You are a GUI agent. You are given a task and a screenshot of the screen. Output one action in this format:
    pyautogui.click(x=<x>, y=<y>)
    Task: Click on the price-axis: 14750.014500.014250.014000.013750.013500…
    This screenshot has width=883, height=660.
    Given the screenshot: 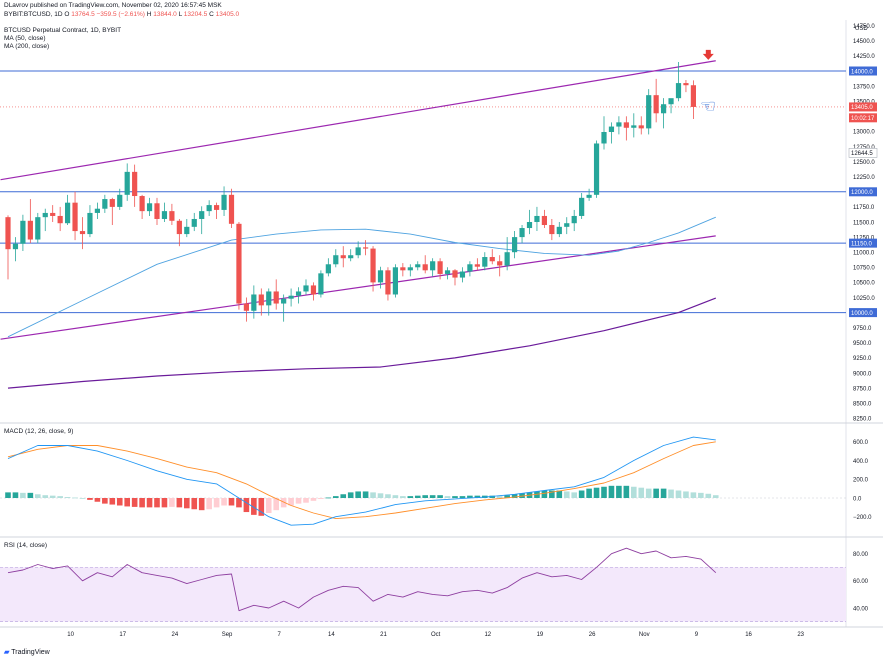 What is the action you would take?
    pyautogui.click(x=863, y=318)
    